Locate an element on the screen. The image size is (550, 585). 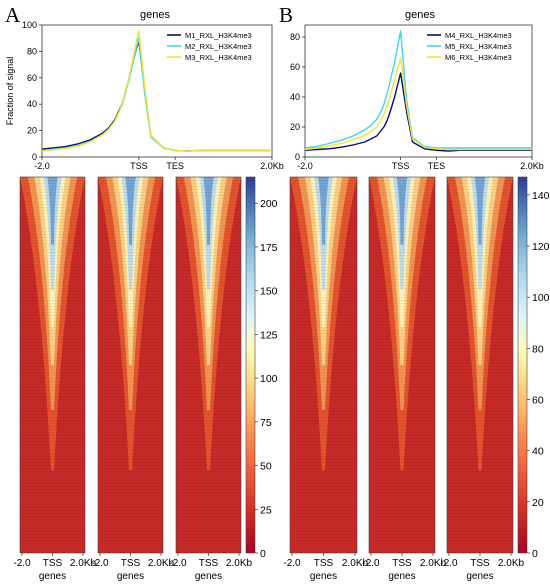
panel-letter-a: A is located at coordinates (13, 15).